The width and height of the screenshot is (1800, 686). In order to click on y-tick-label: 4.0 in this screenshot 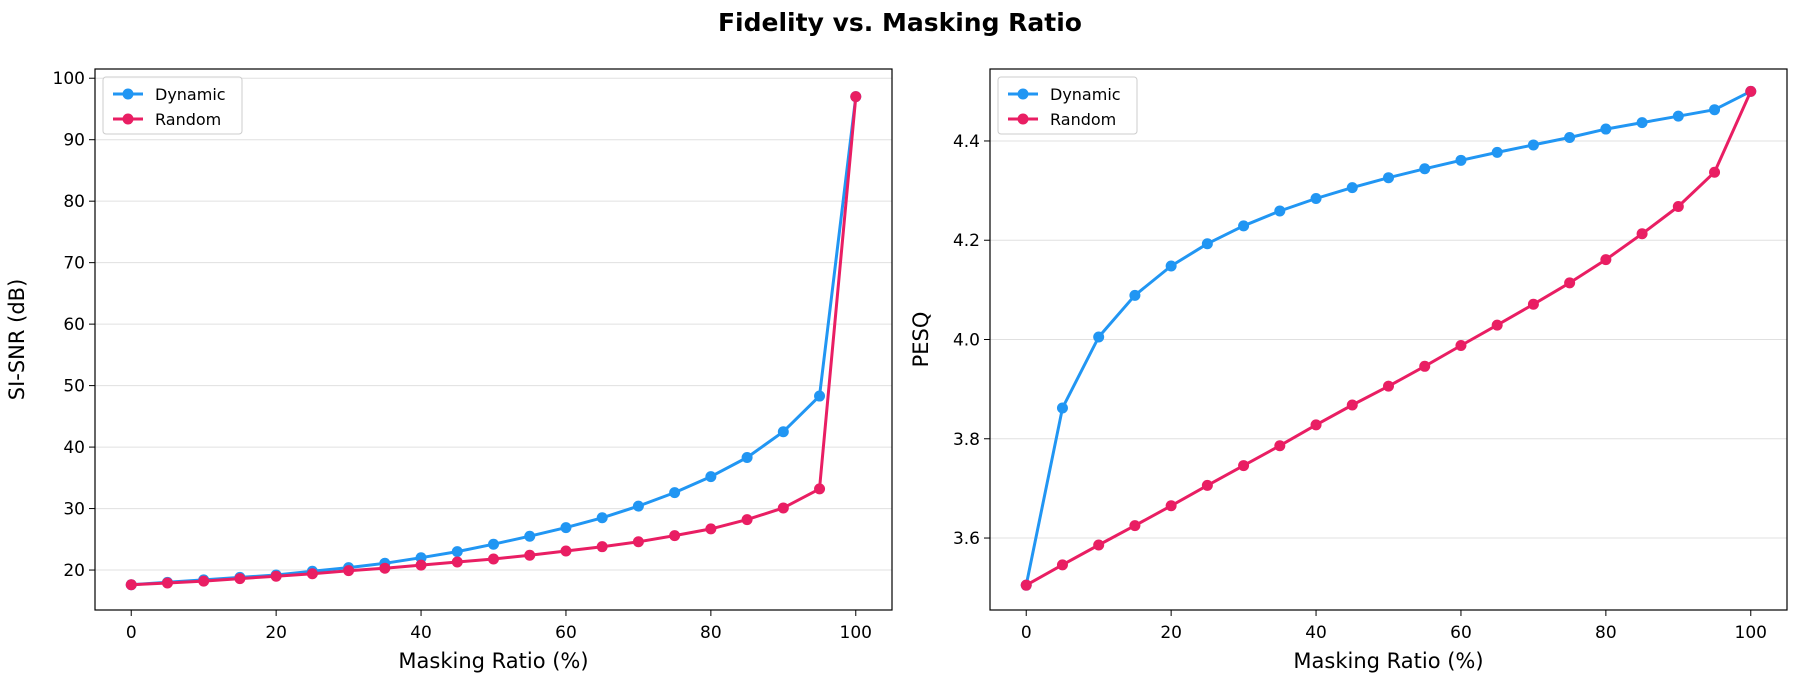, I will do `click(966, 341)`.